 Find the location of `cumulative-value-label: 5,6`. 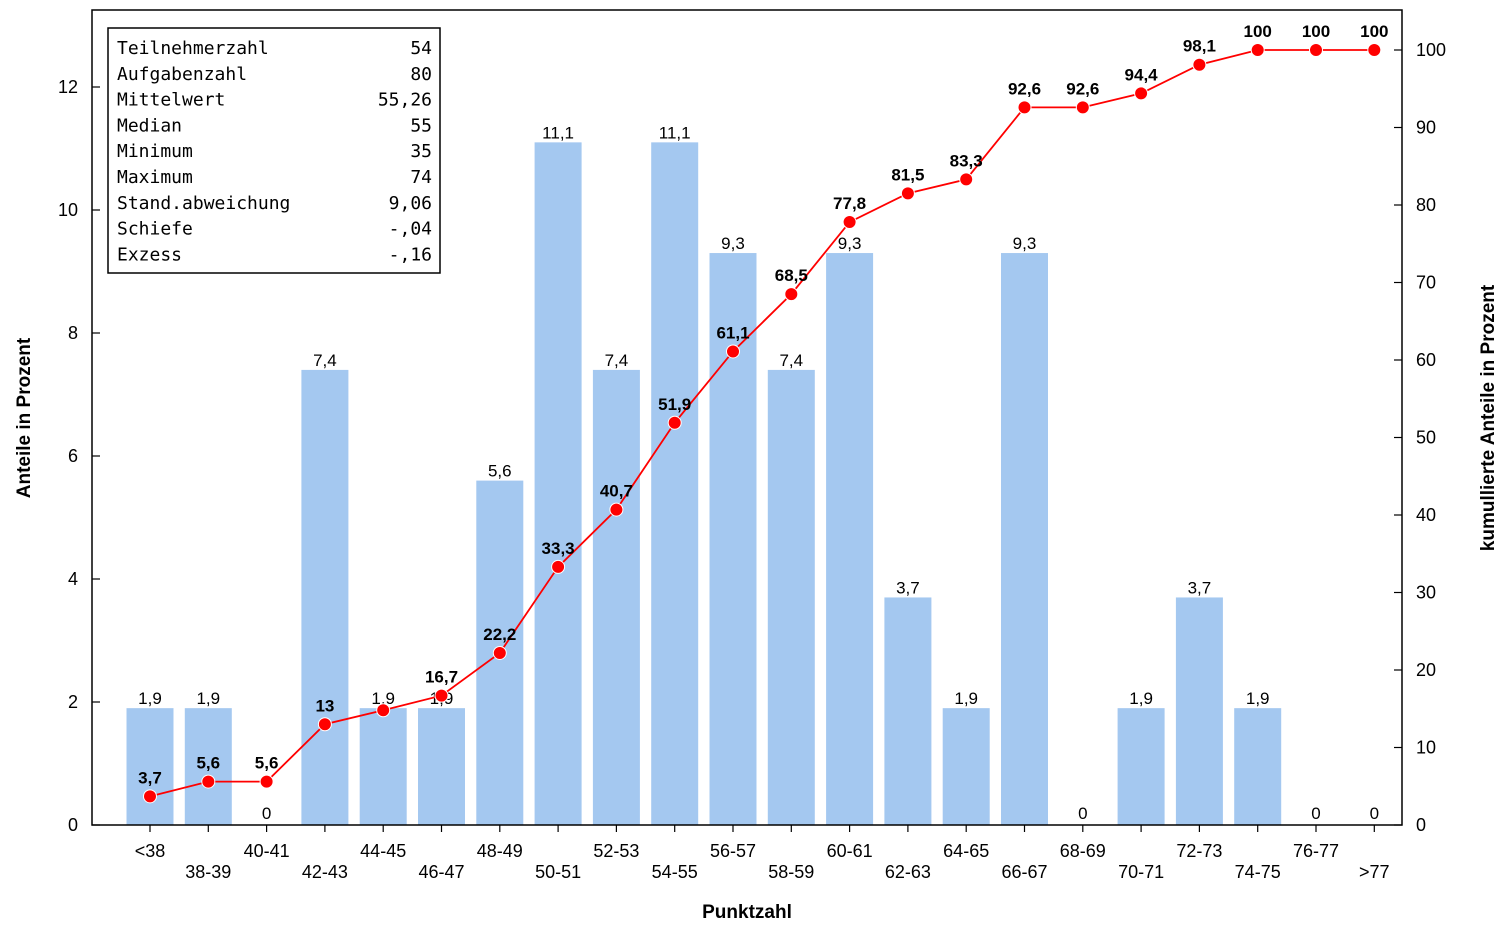

cumulative-value-label: 5,6 is located at coordinates (208, 763).